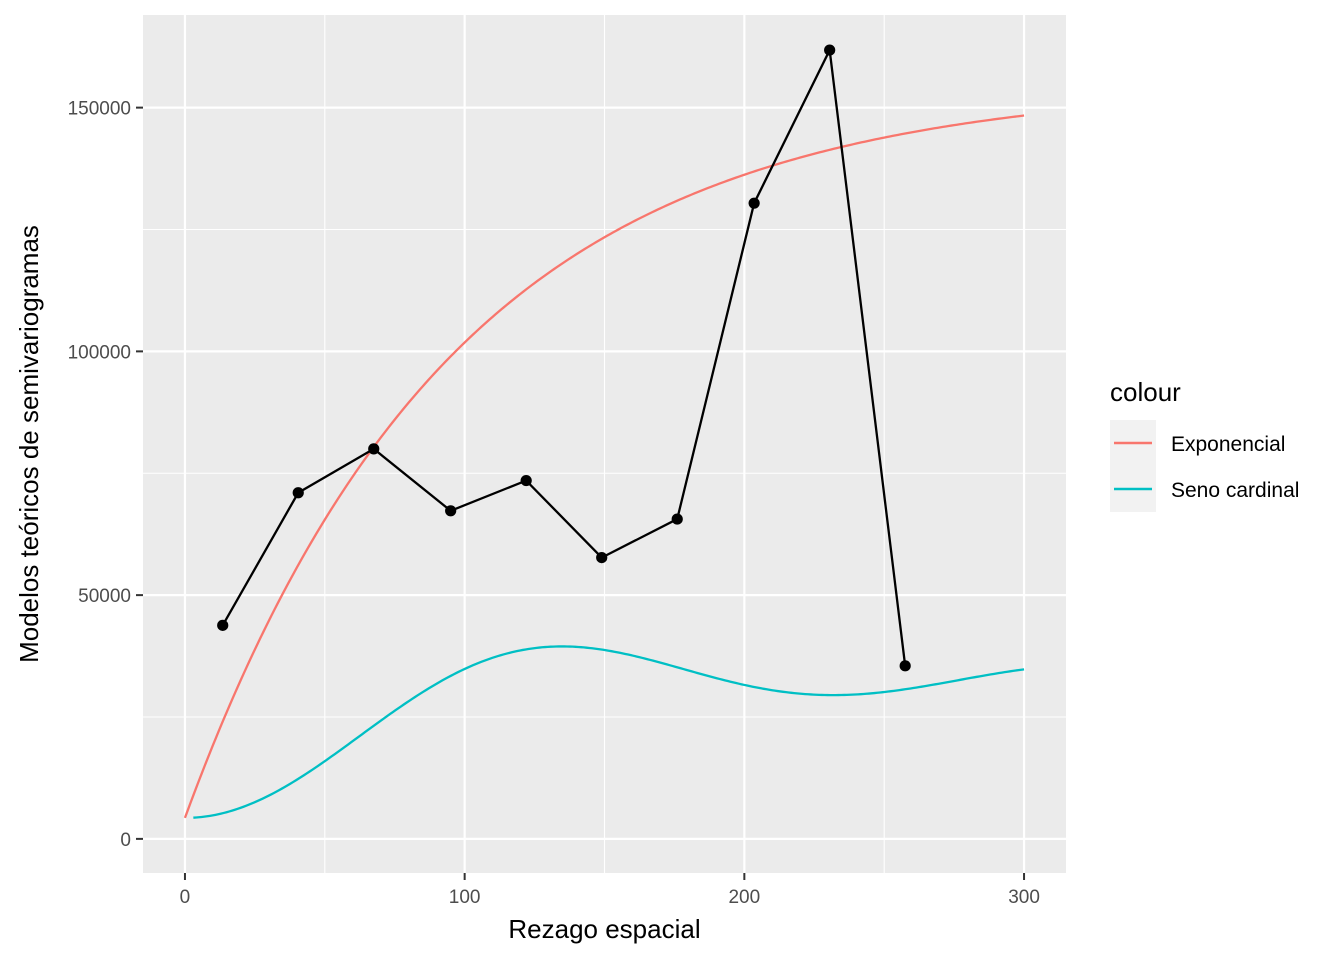 The height and width of the screenshot is (960, 1344). What do you see at coordinates (185, 897) in the screenshot?
I see `x-tick-label: 0` at bounding box center [185, 897].